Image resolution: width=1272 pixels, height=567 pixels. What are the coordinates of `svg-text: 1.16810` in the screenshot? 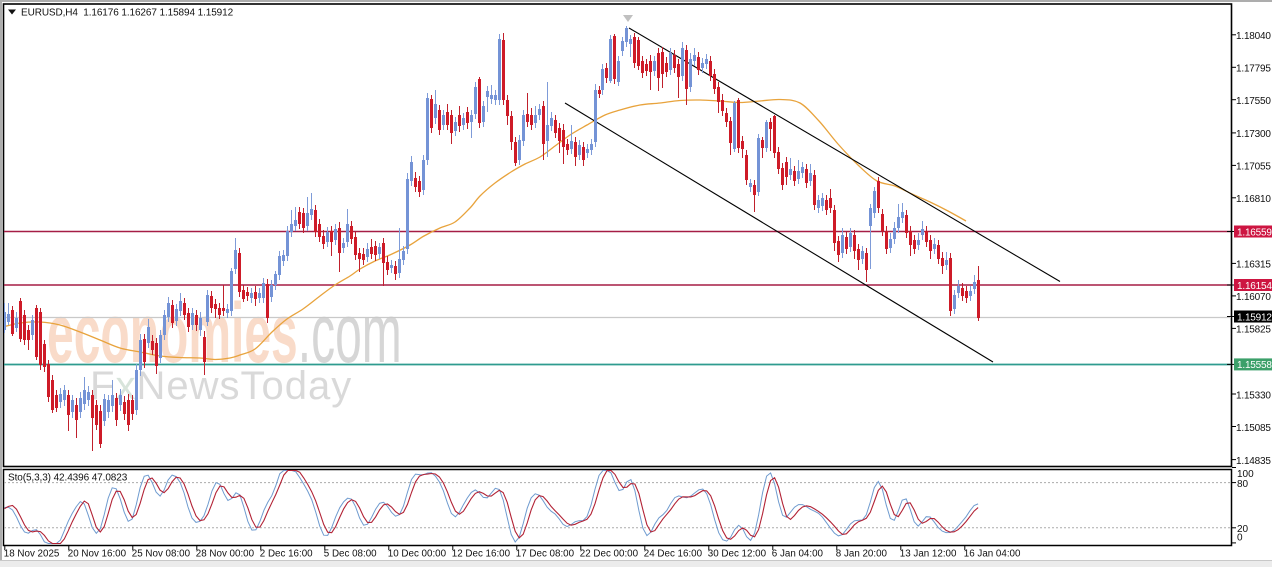 It's located at (1253, 199).